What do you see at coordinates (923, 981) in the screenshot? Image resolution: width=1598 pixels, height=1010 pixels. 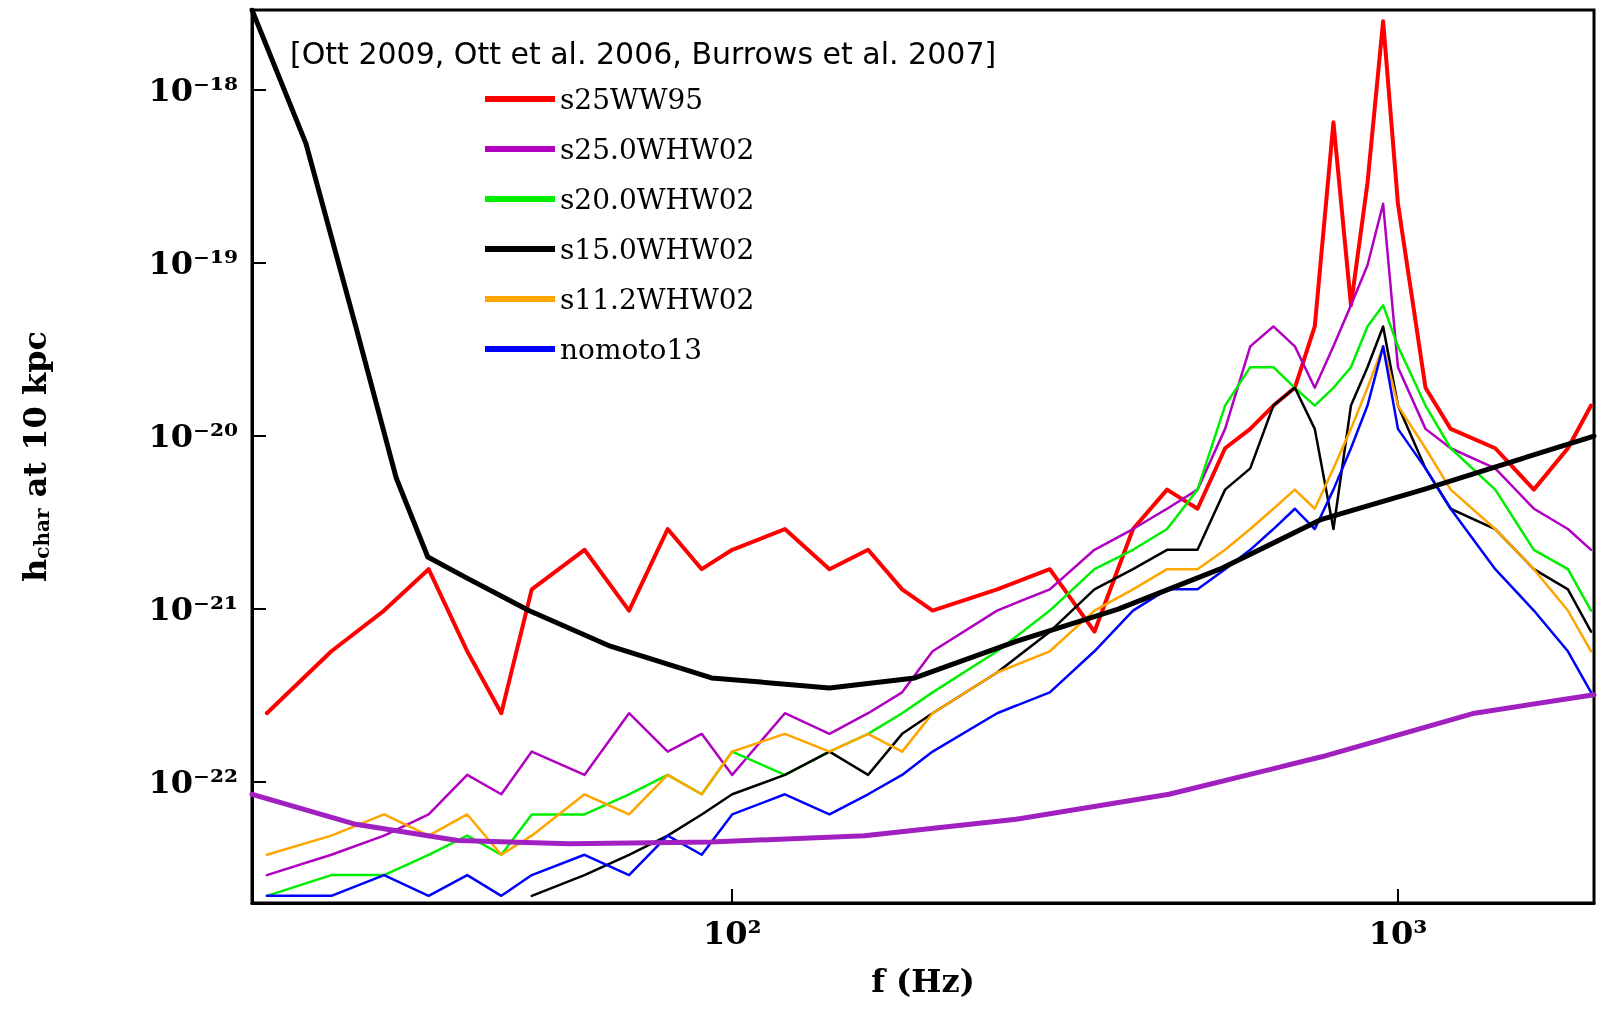 I see `x-axis-title: f (Hz)` at bounding box center [923, 981].